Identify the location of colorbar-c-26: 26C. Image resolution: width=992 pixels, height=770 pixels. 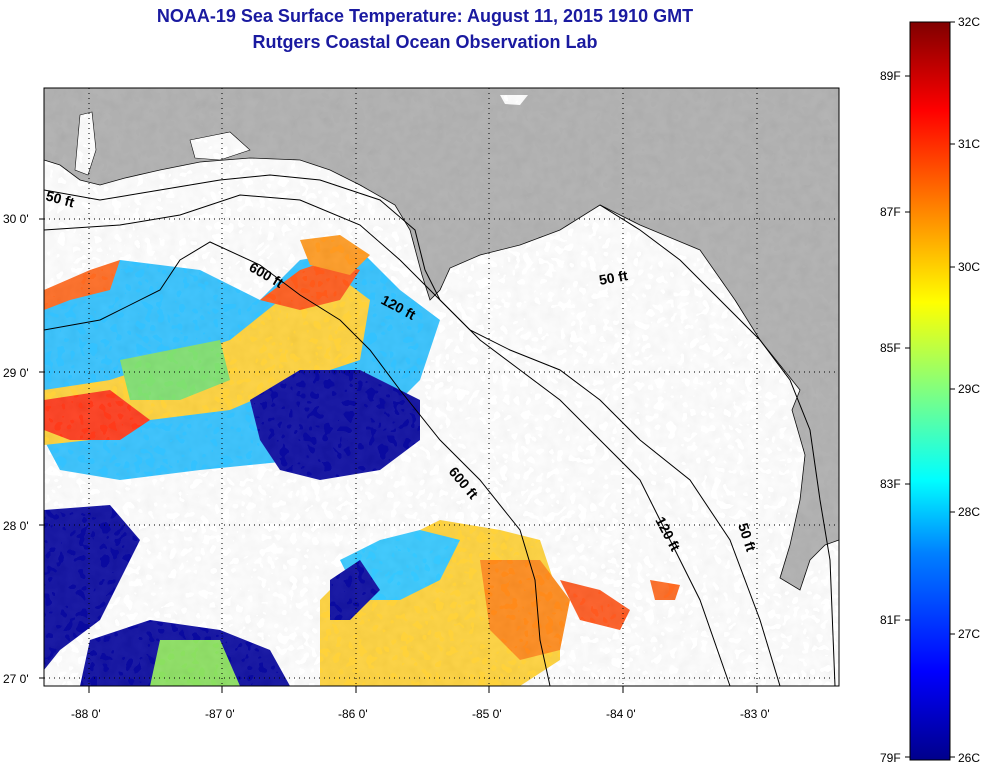
(969, 758).